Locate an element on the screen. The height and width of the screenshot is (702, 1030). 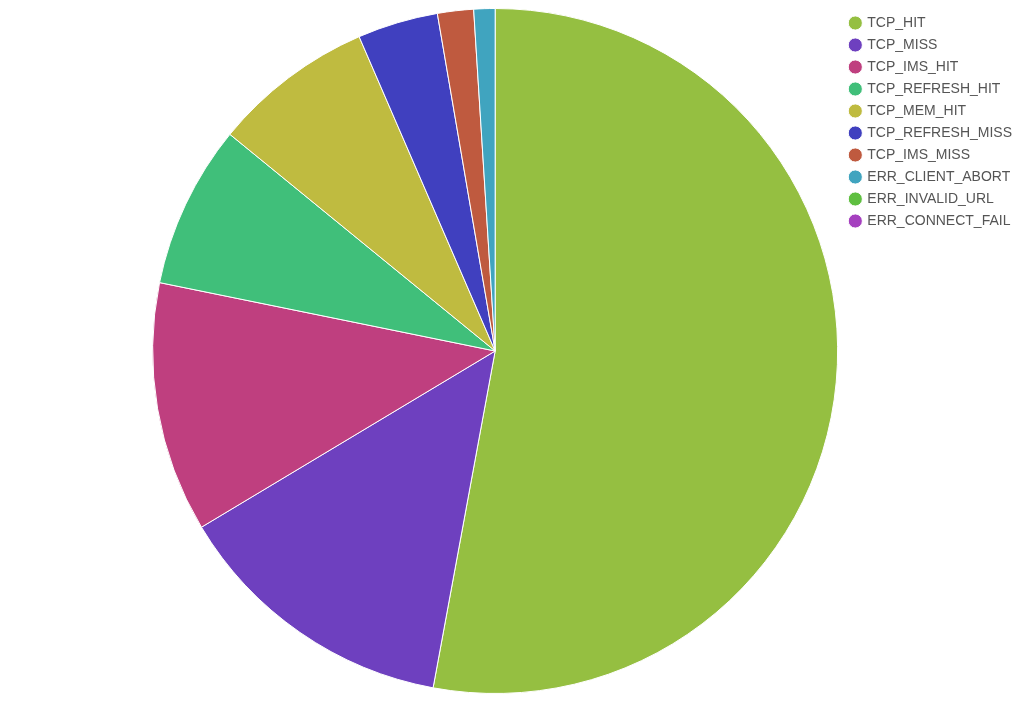
legend-label: ERR_INVALID_URL is located at coordinates (931, 197).